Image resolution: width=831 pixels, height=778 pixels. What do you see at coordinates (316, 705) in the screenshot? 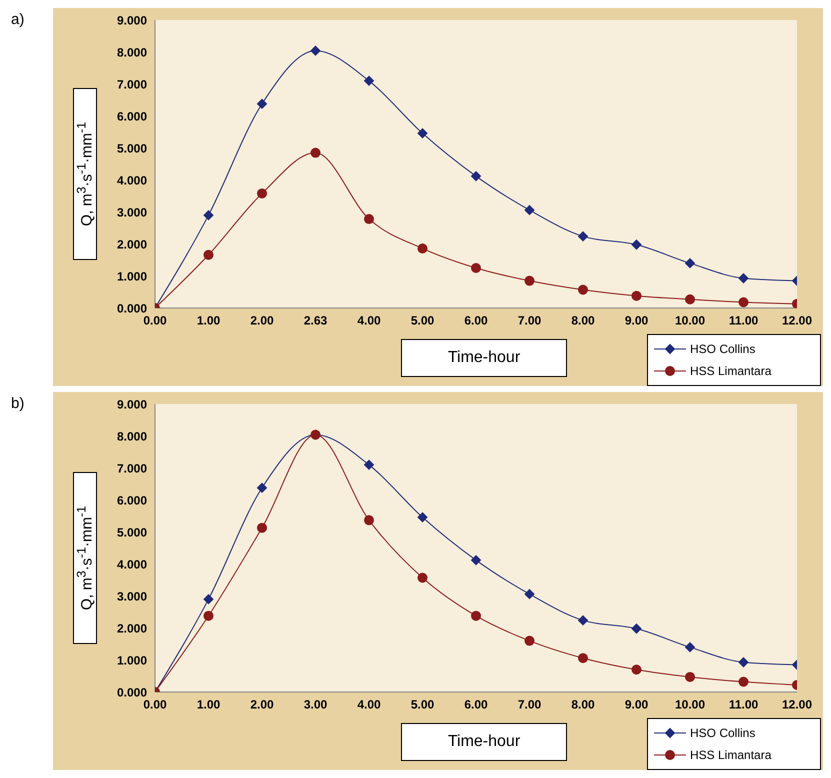
I see `x-tick-label: 3.00` at bounding box center [316, 705].